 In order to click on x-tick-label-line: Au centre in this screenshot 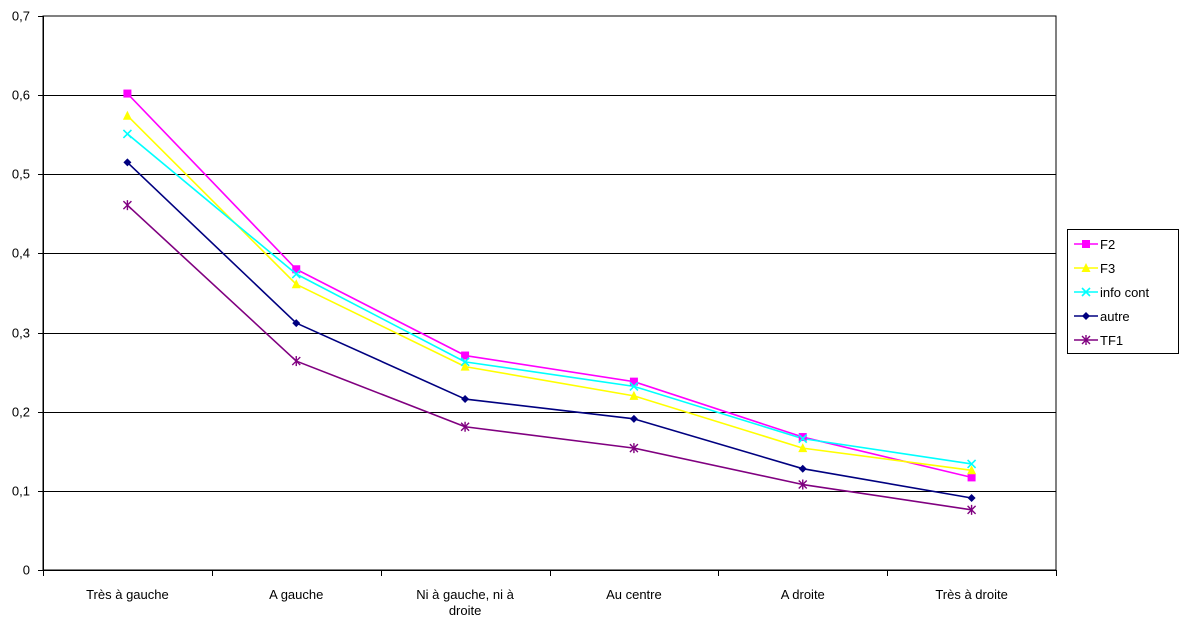, I will do `click(634, 594)`.